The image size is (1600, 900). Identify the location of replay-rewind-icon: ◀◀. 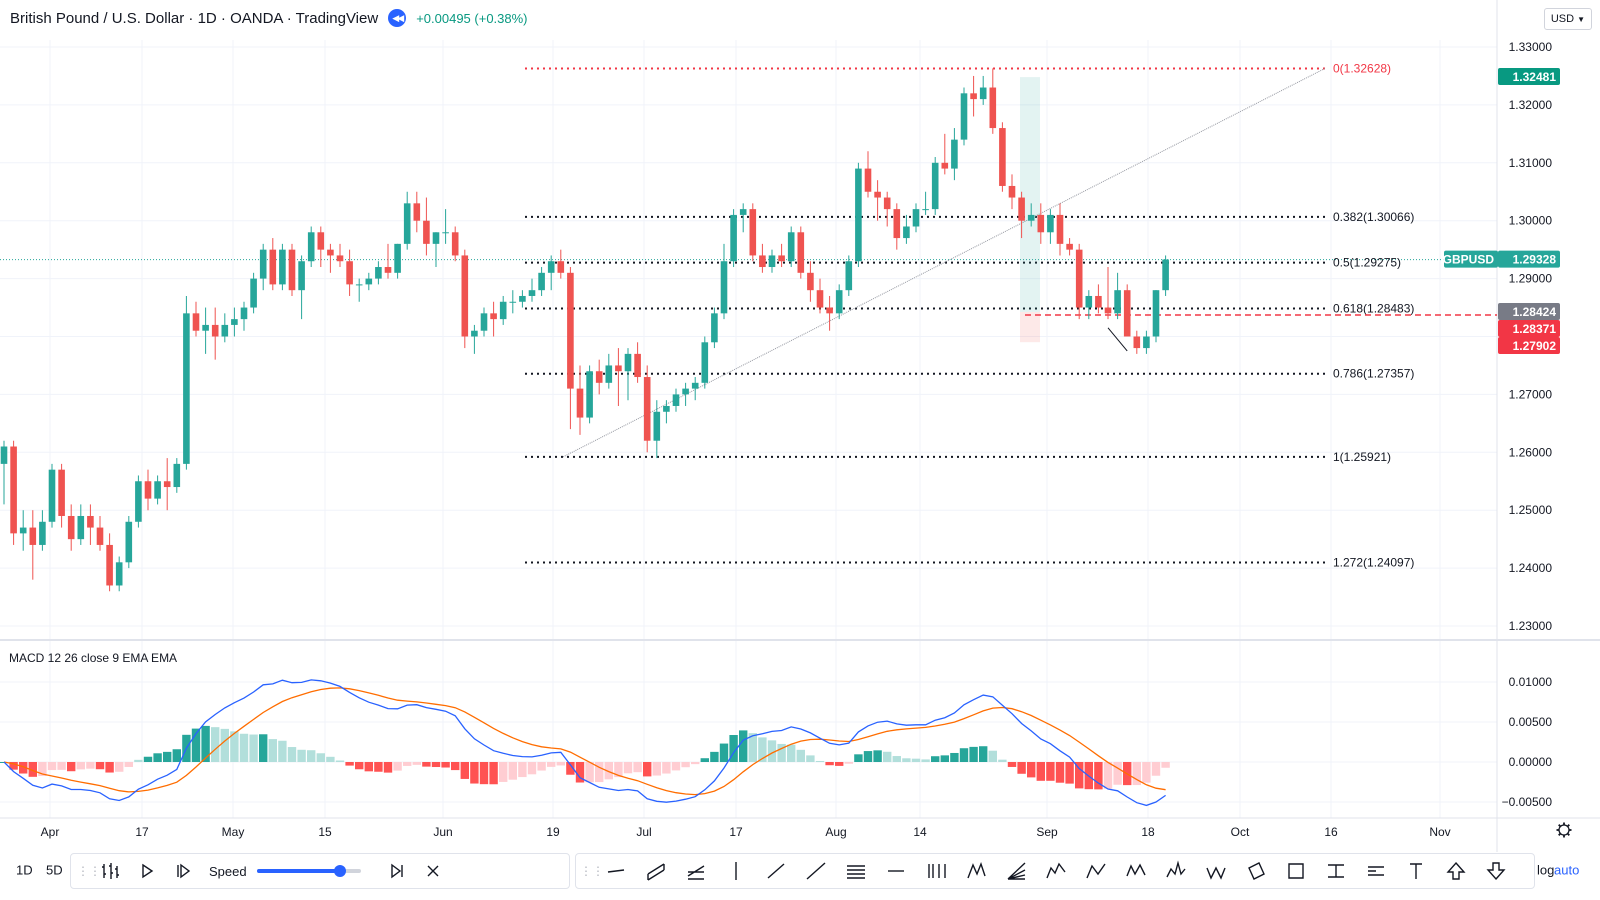
(397, 18).